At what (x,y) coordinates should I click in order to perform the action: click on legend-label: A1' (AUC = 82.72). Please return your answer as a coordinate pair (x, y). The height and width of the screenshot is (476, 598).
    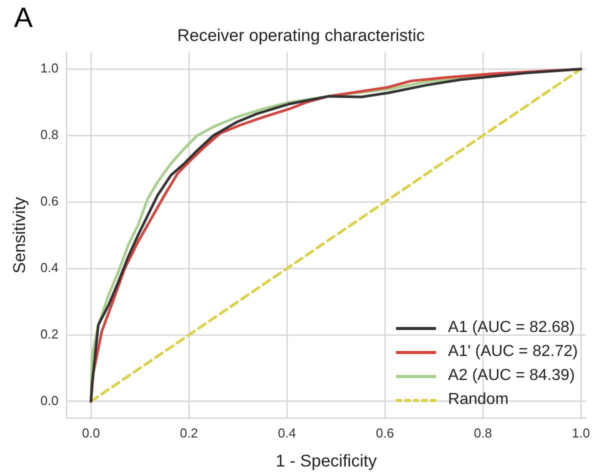
    Looking at the image, I should click on (513, 352).